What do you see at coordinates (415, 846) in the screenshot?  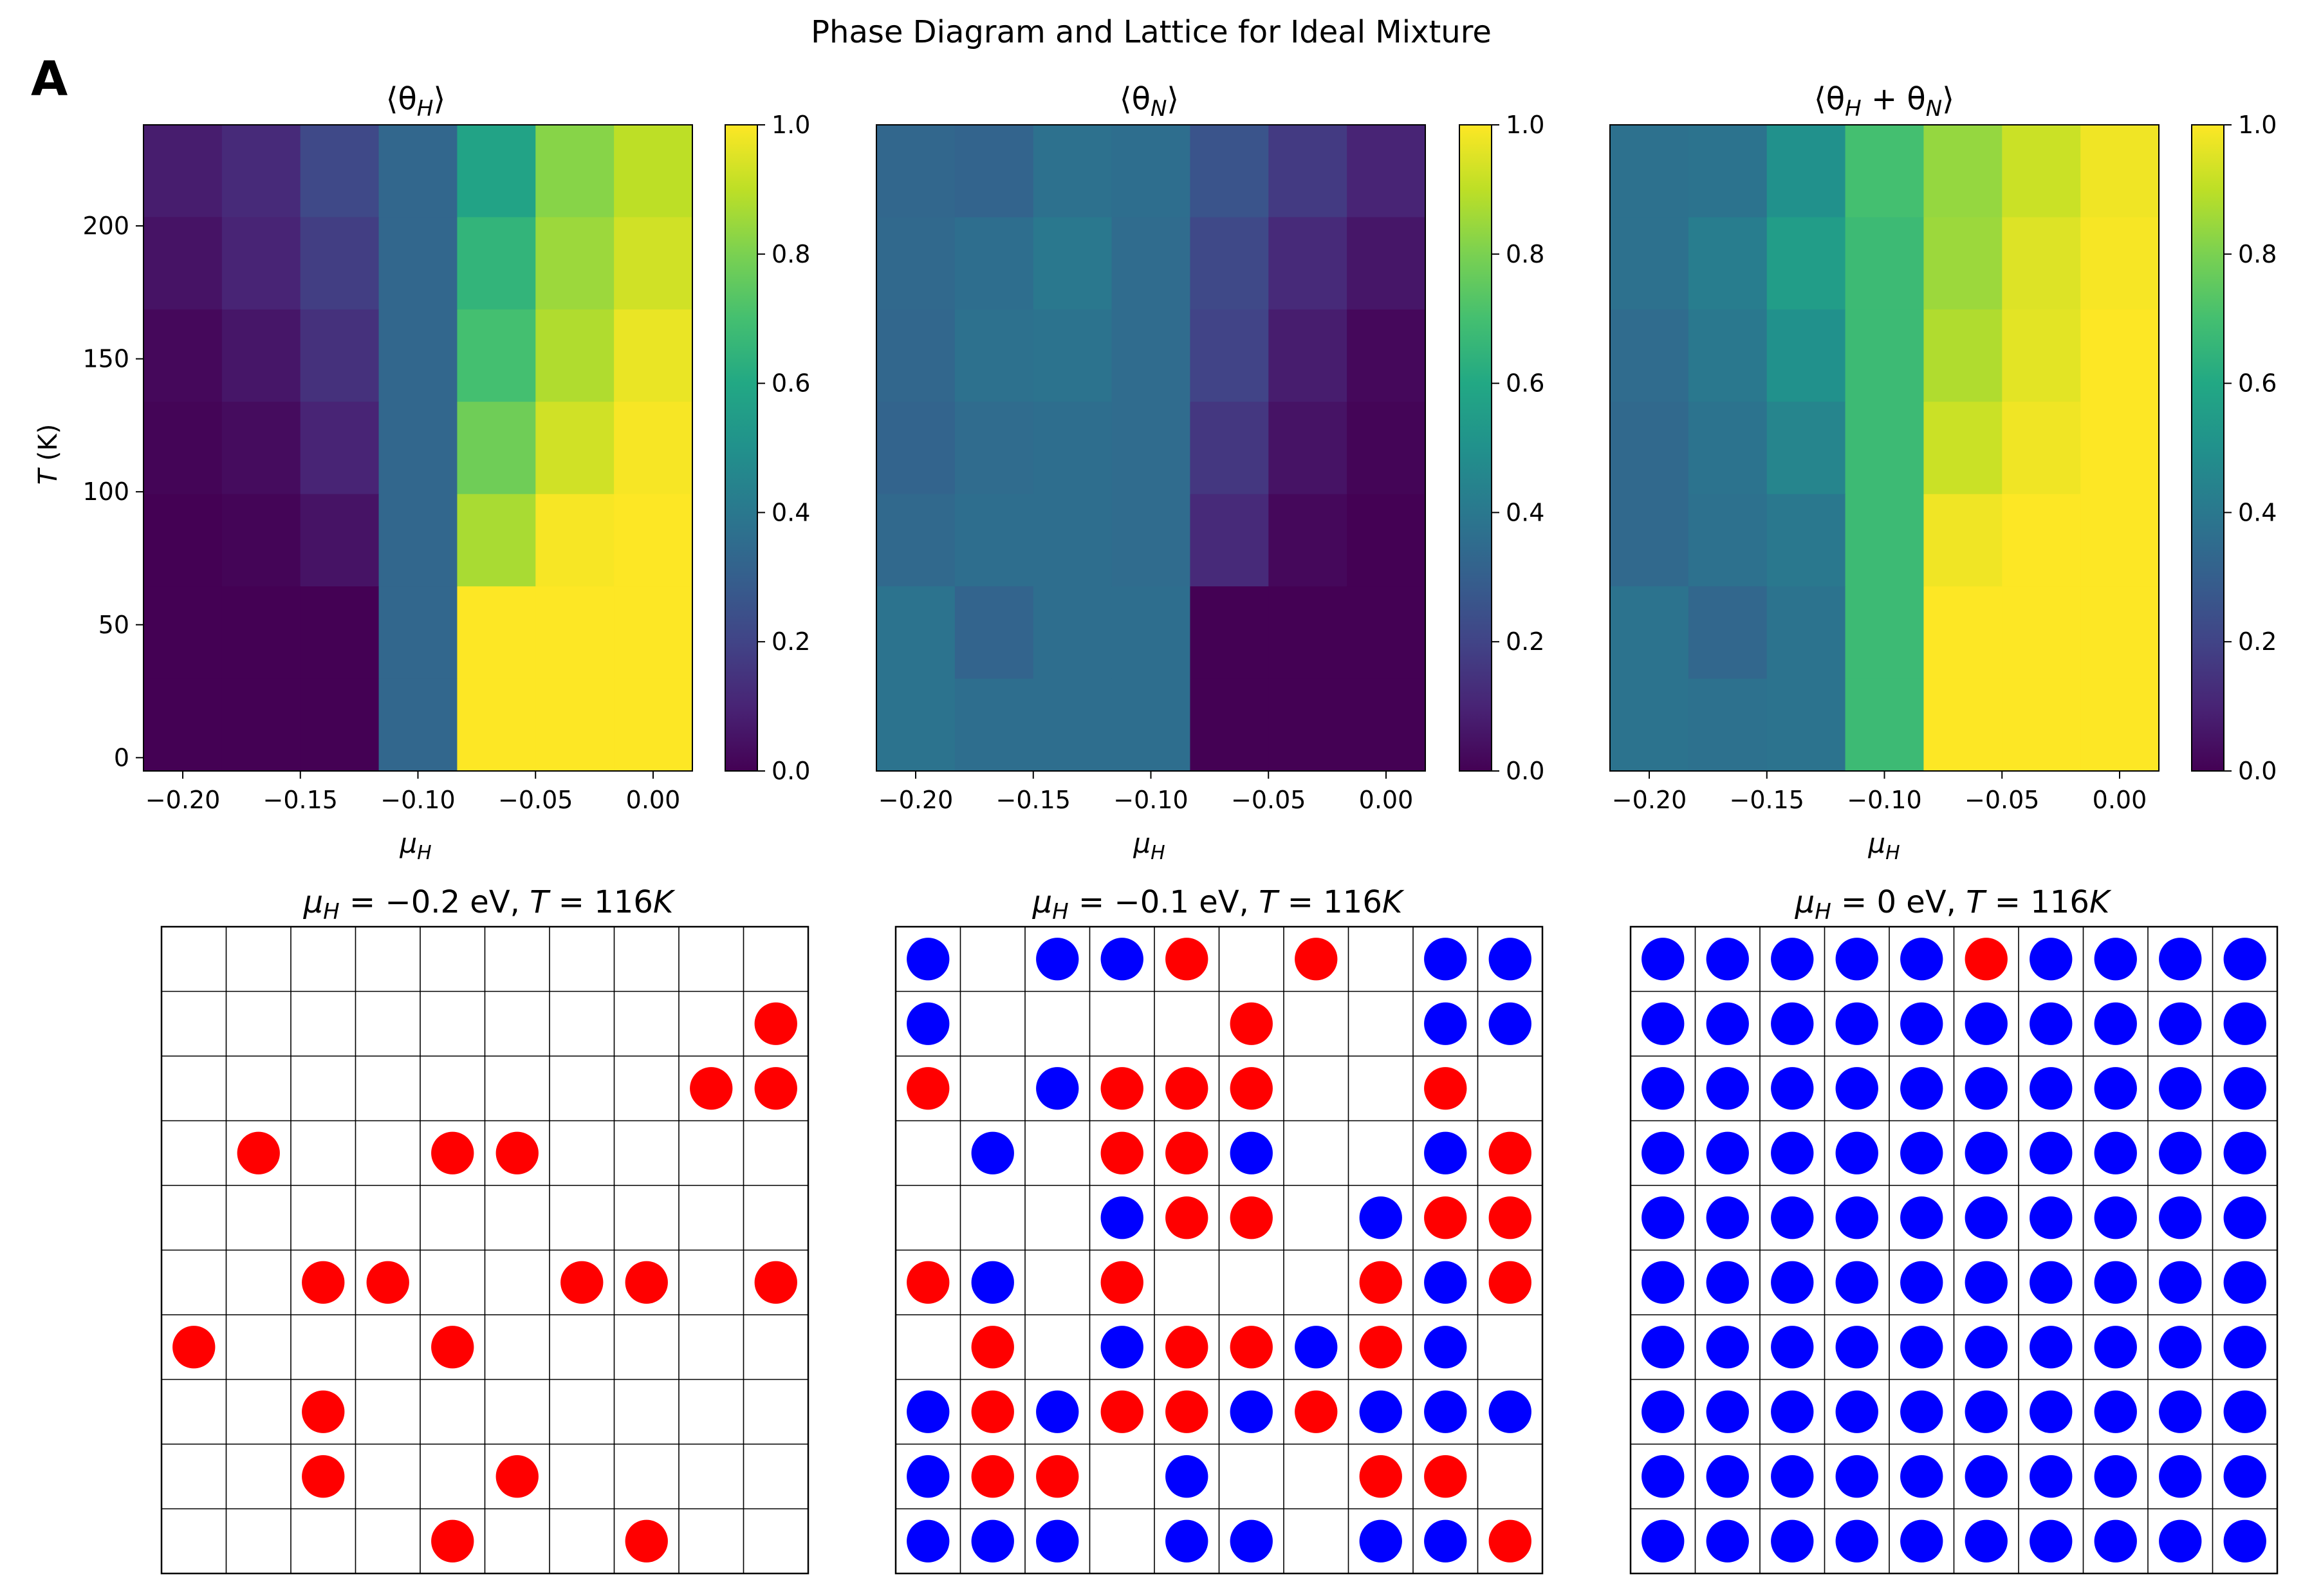 I see `x-axis-label-1: μH` at bounding box center [415, 846].